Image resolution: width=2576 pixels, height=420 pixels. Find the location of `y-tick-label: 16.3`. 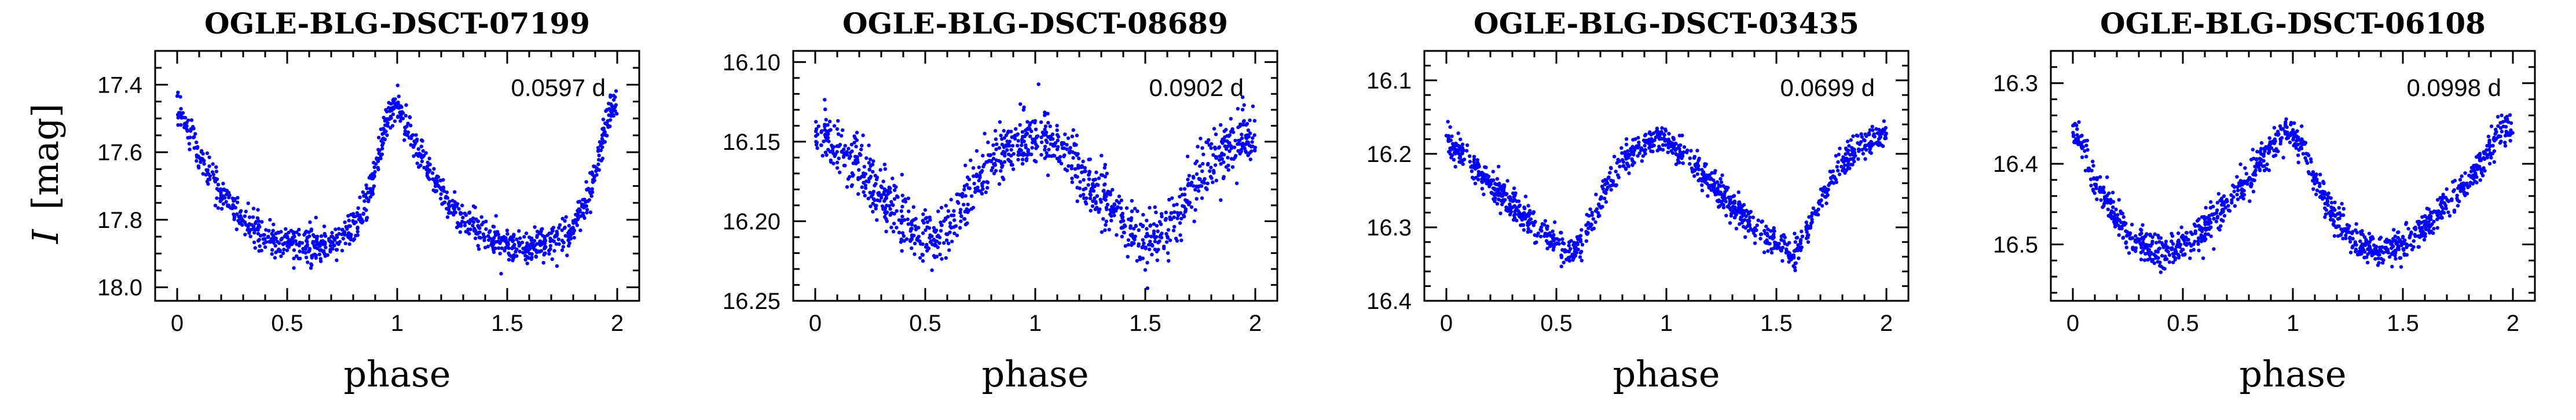

y-tick-label: 16.3 is located at coordinates (1389, 228).